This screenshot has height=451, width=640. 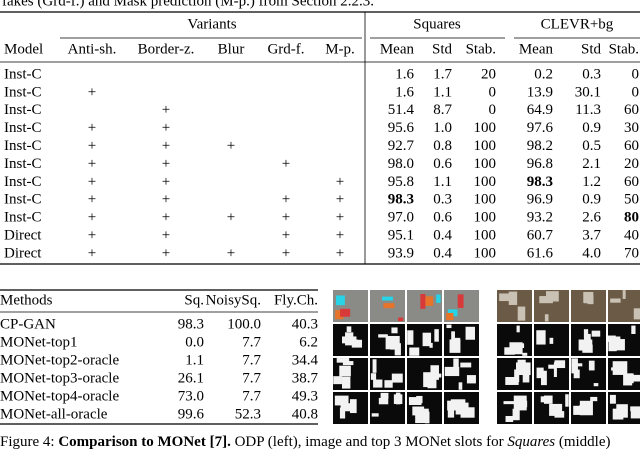 I want to click on table-cell: 7.7, so click(x=251, y=360).